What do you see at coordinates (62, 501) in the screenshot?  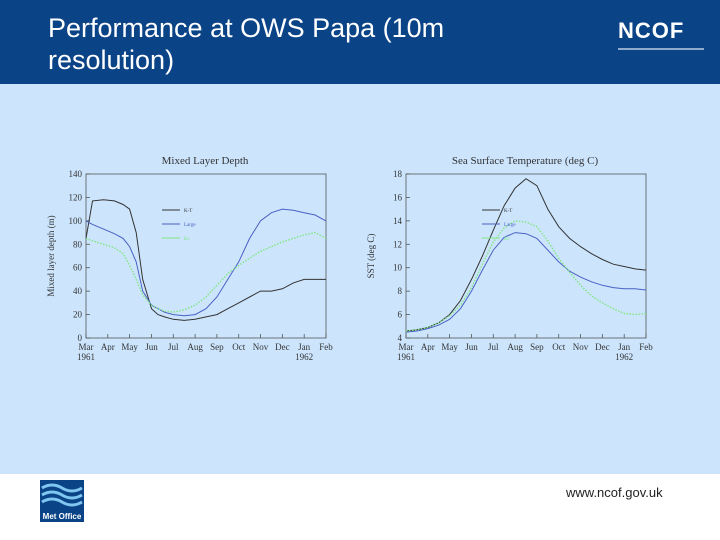 I see `met-office-logo: Met Office` at bounding box center [62, 501].